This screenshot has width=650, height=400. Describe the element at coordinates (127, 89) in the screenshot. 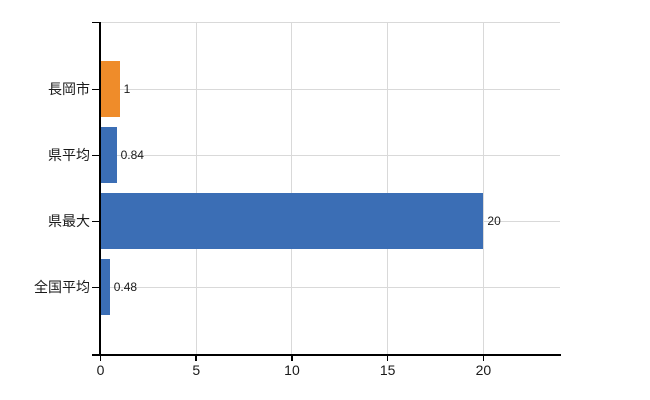

I see `bar-value-label: 1` at that location.